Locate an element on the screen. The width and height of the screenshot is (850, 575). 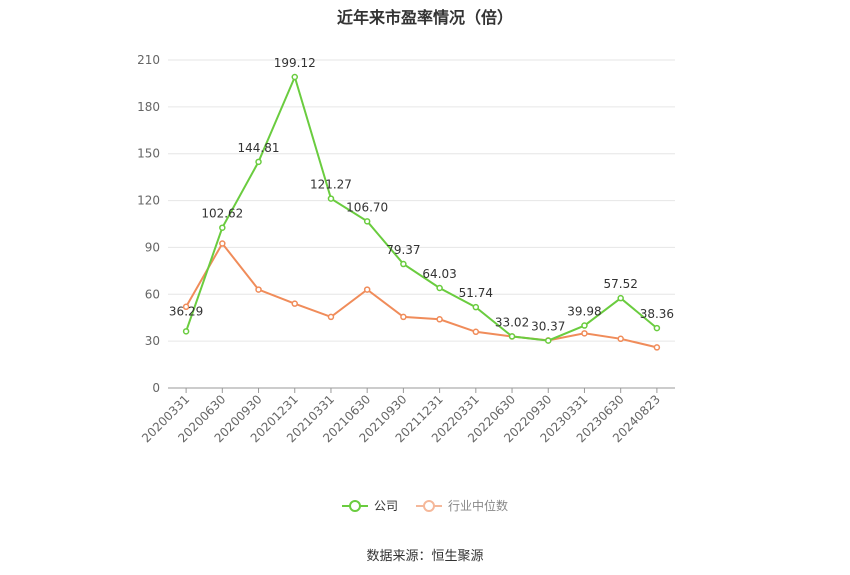
company-data-label: 199.12 is located at coordinates (295, 63).